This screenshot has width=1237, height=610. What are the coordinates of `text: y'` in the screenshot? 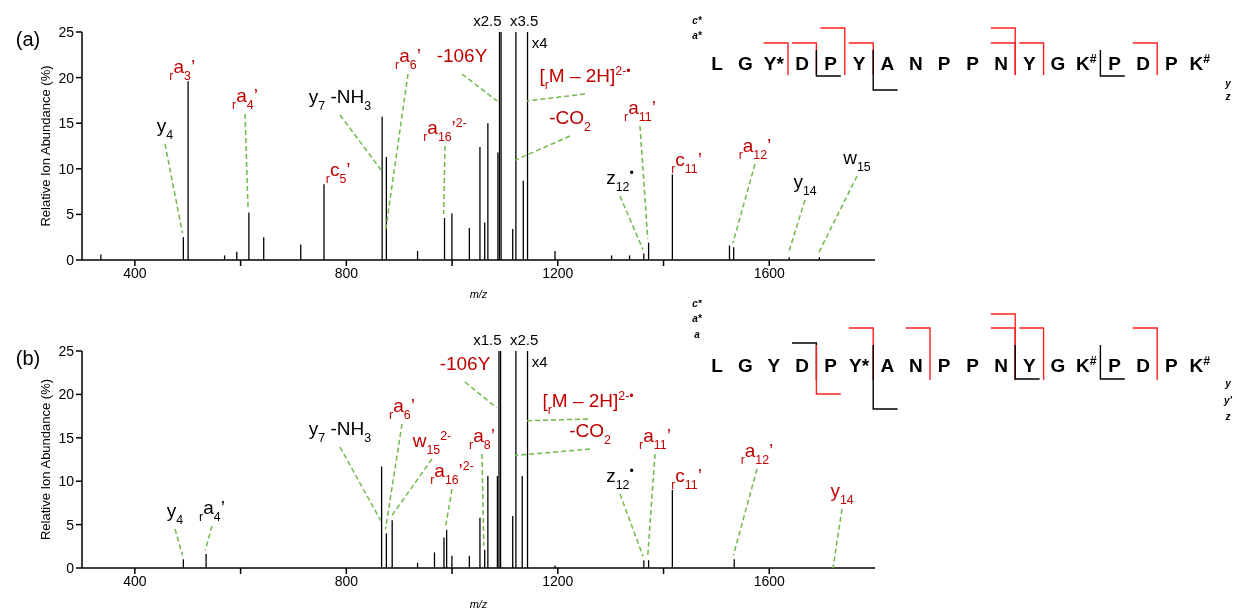 It's located at (1228, 400).